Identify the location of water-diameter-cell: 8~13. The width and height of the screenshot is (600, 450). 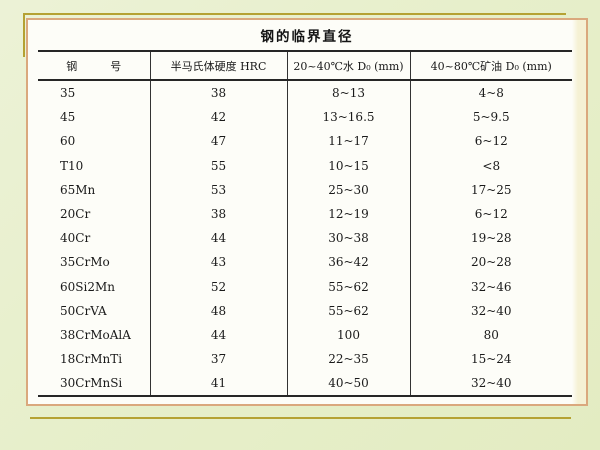
(348, 93).